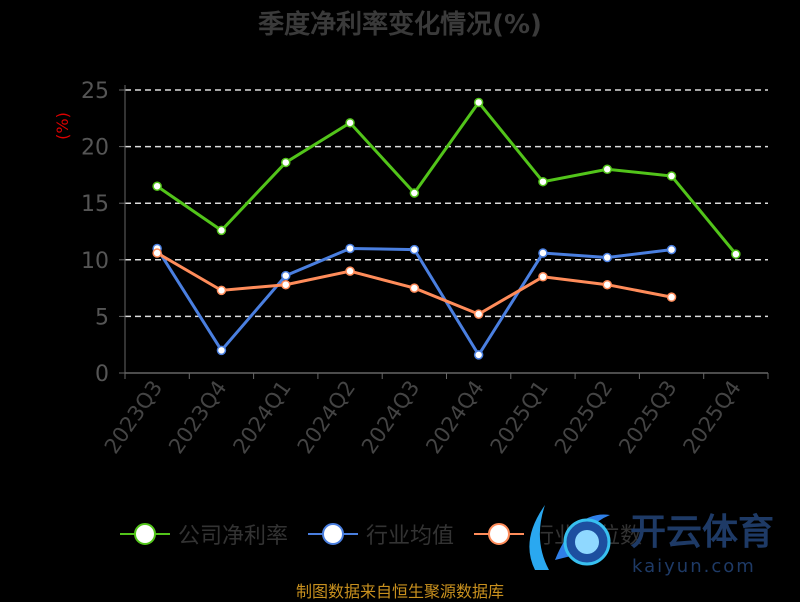 This screenshot has width=800, height=602. I want to click on legend-item-company: 公司净利率, so click(204, 534).